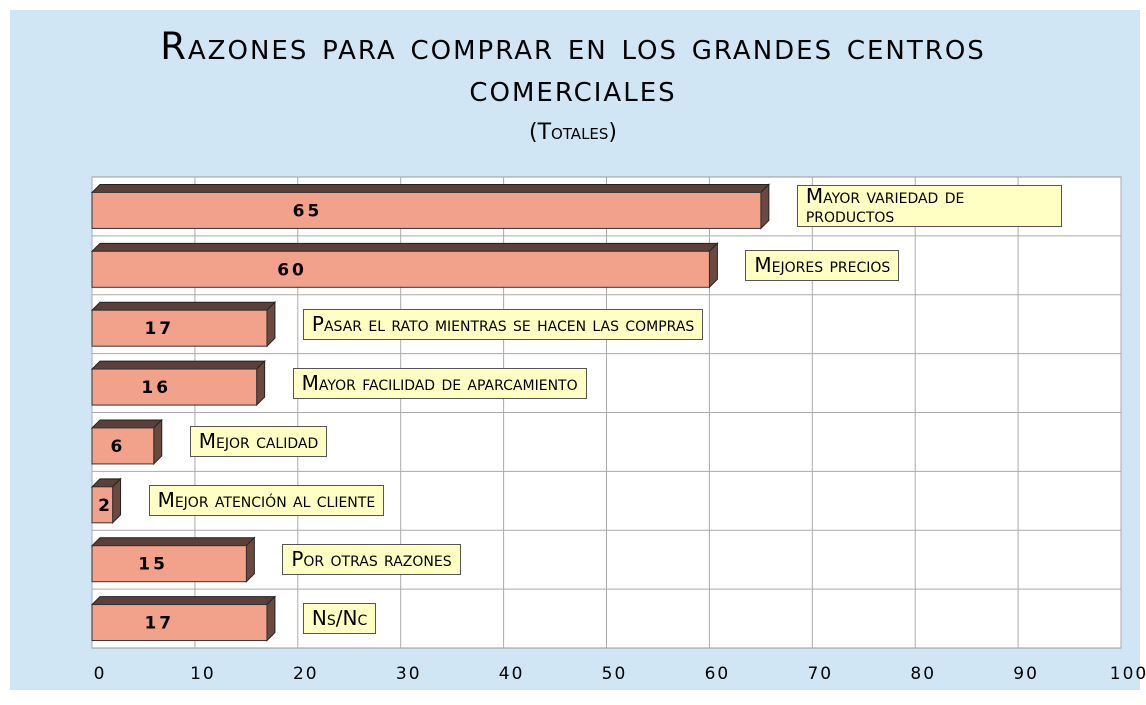 The image size is (1146, 705). I want to click on x-tick-label: 80, so click(923, 674).